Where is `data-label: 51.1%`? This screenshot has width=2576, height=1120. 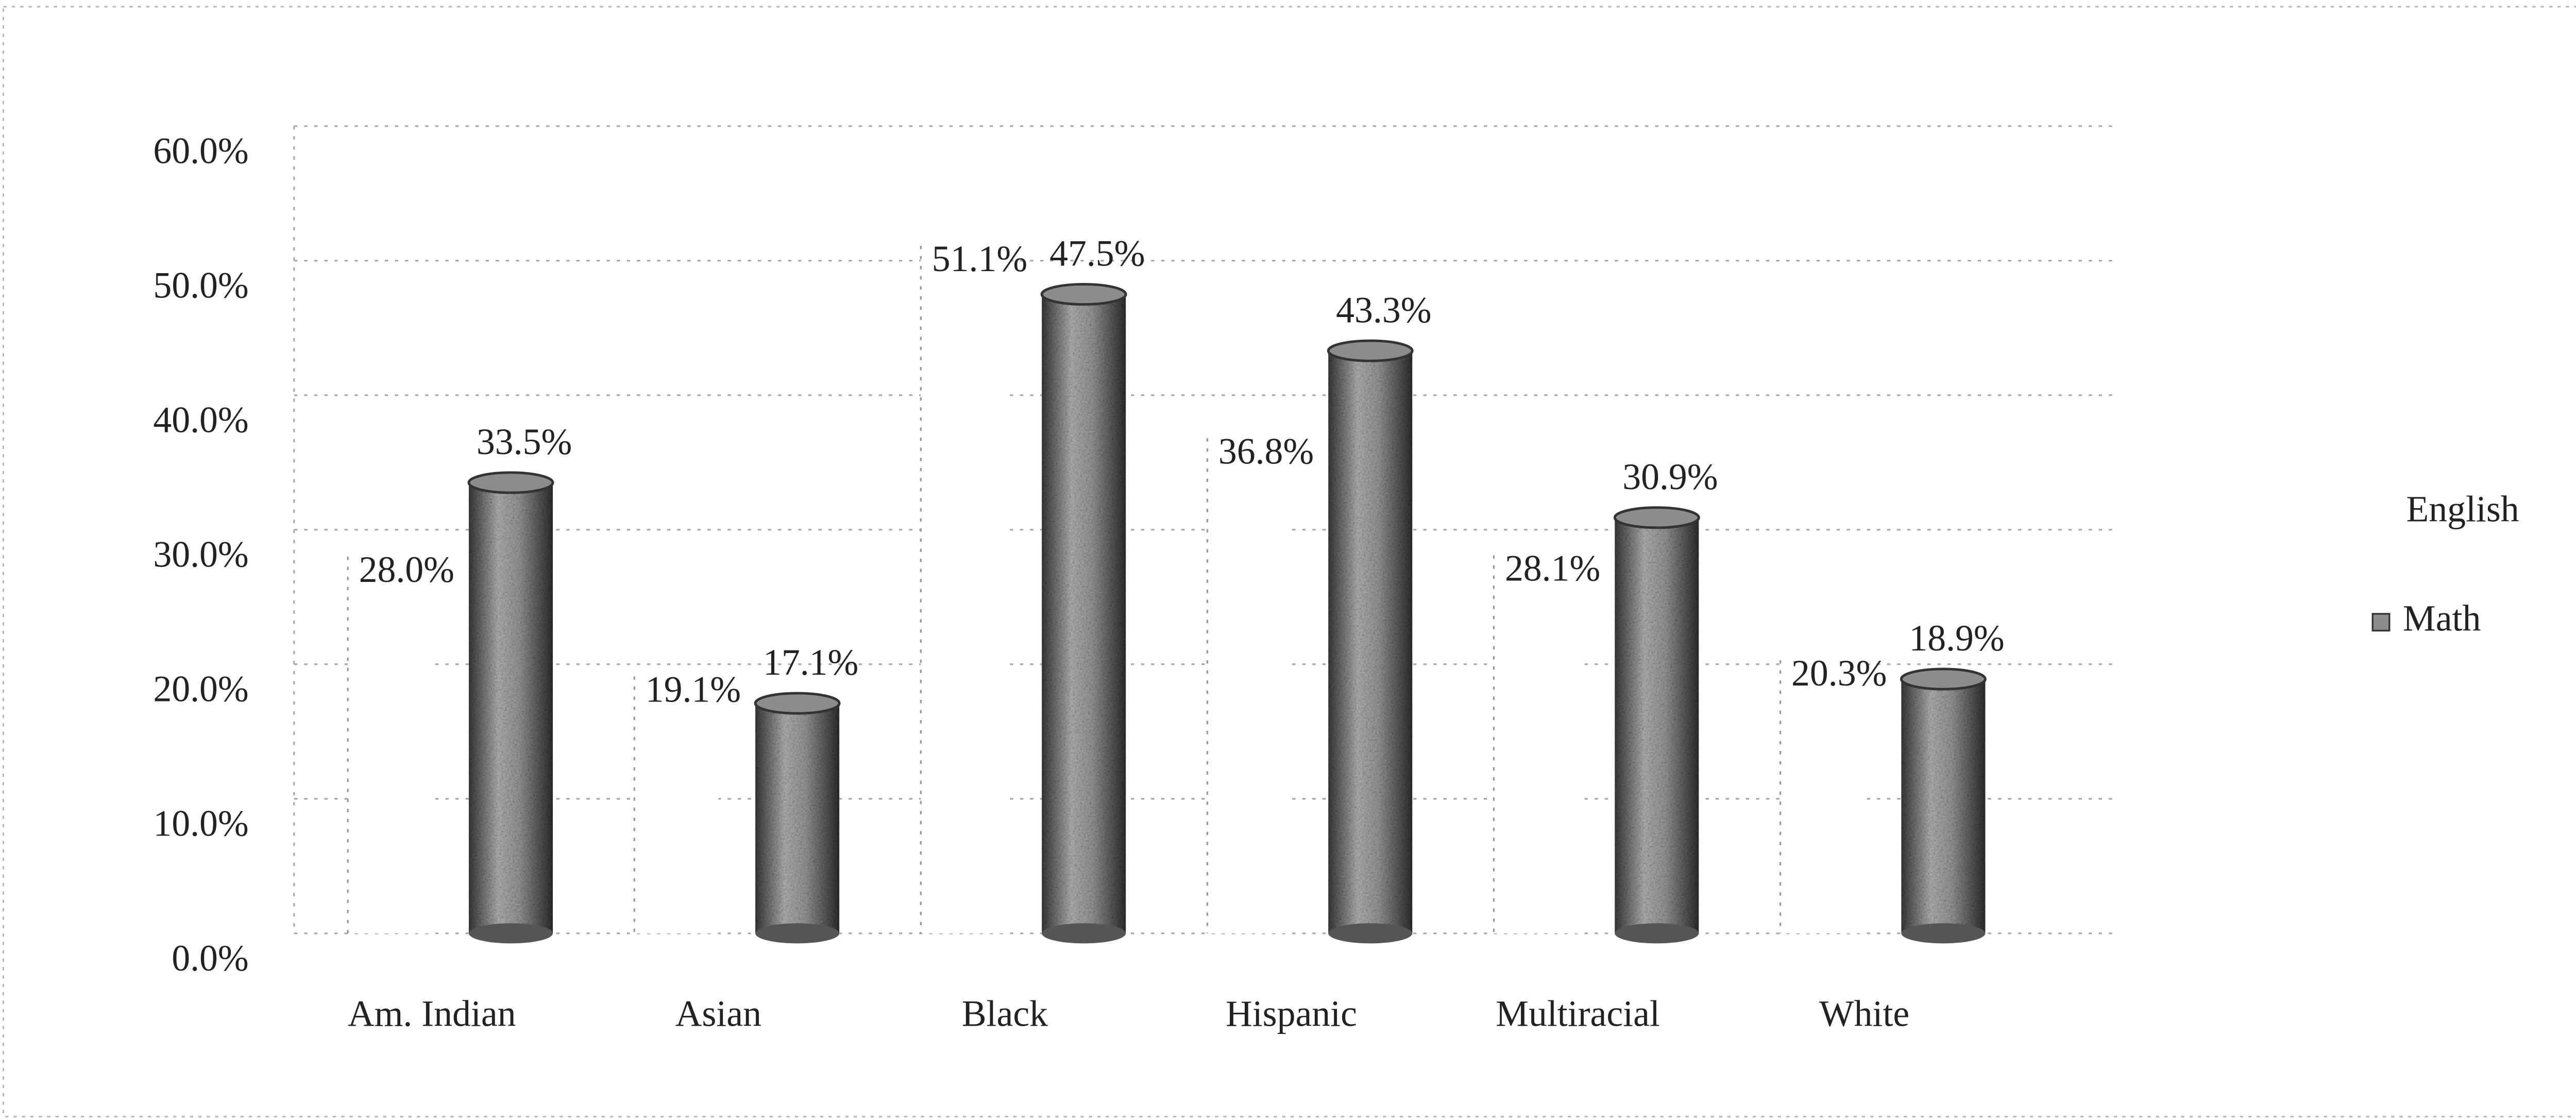 data-label: 51.1% is located at coordinates (979, 258).